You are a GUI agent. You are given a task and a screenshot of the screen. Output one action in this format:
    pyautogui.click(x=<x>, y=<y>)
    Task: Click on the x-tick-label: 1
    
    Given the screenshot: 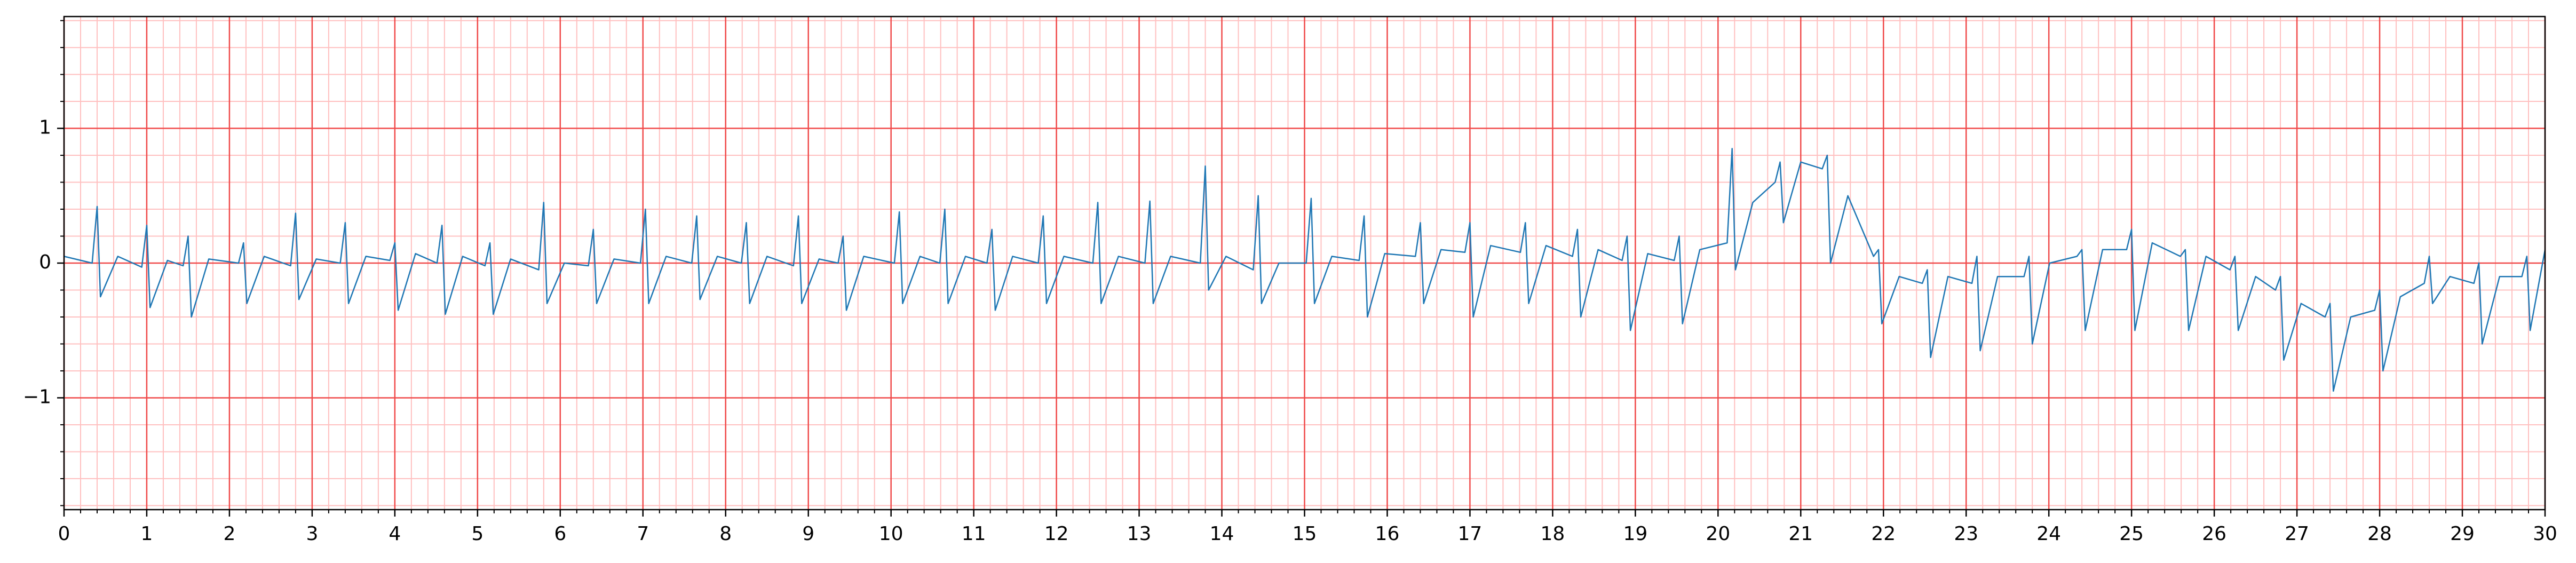 What is the action you would take?
    pyautogui.click(x=147, y=534)
    